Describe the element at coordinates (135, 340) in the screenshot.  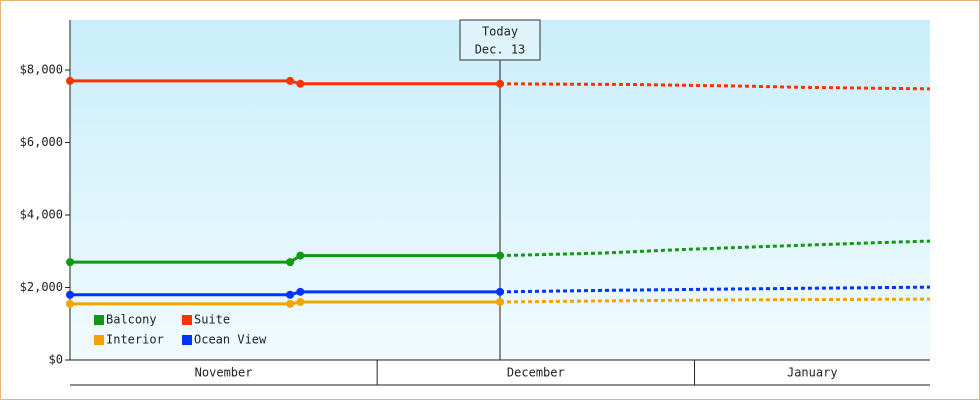
I see `legend-label: Interior` at that location.